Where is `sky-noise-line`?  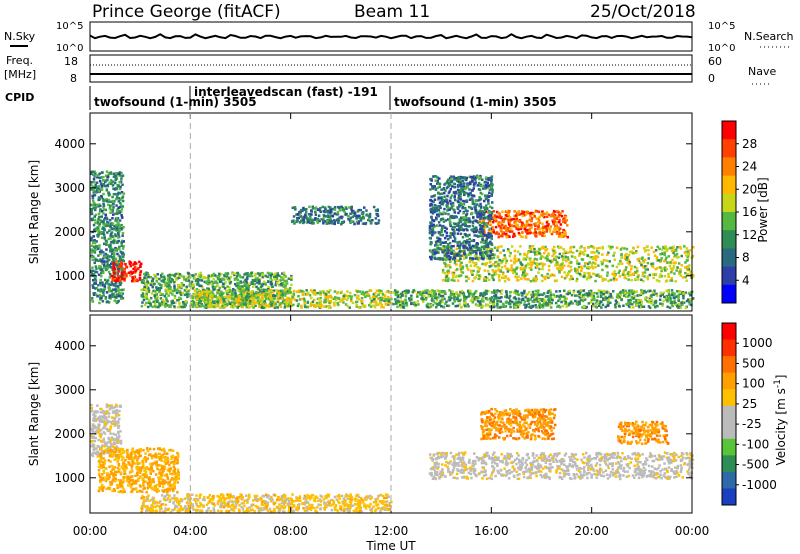
sky-noise-line is located at coordinates (391, 36).